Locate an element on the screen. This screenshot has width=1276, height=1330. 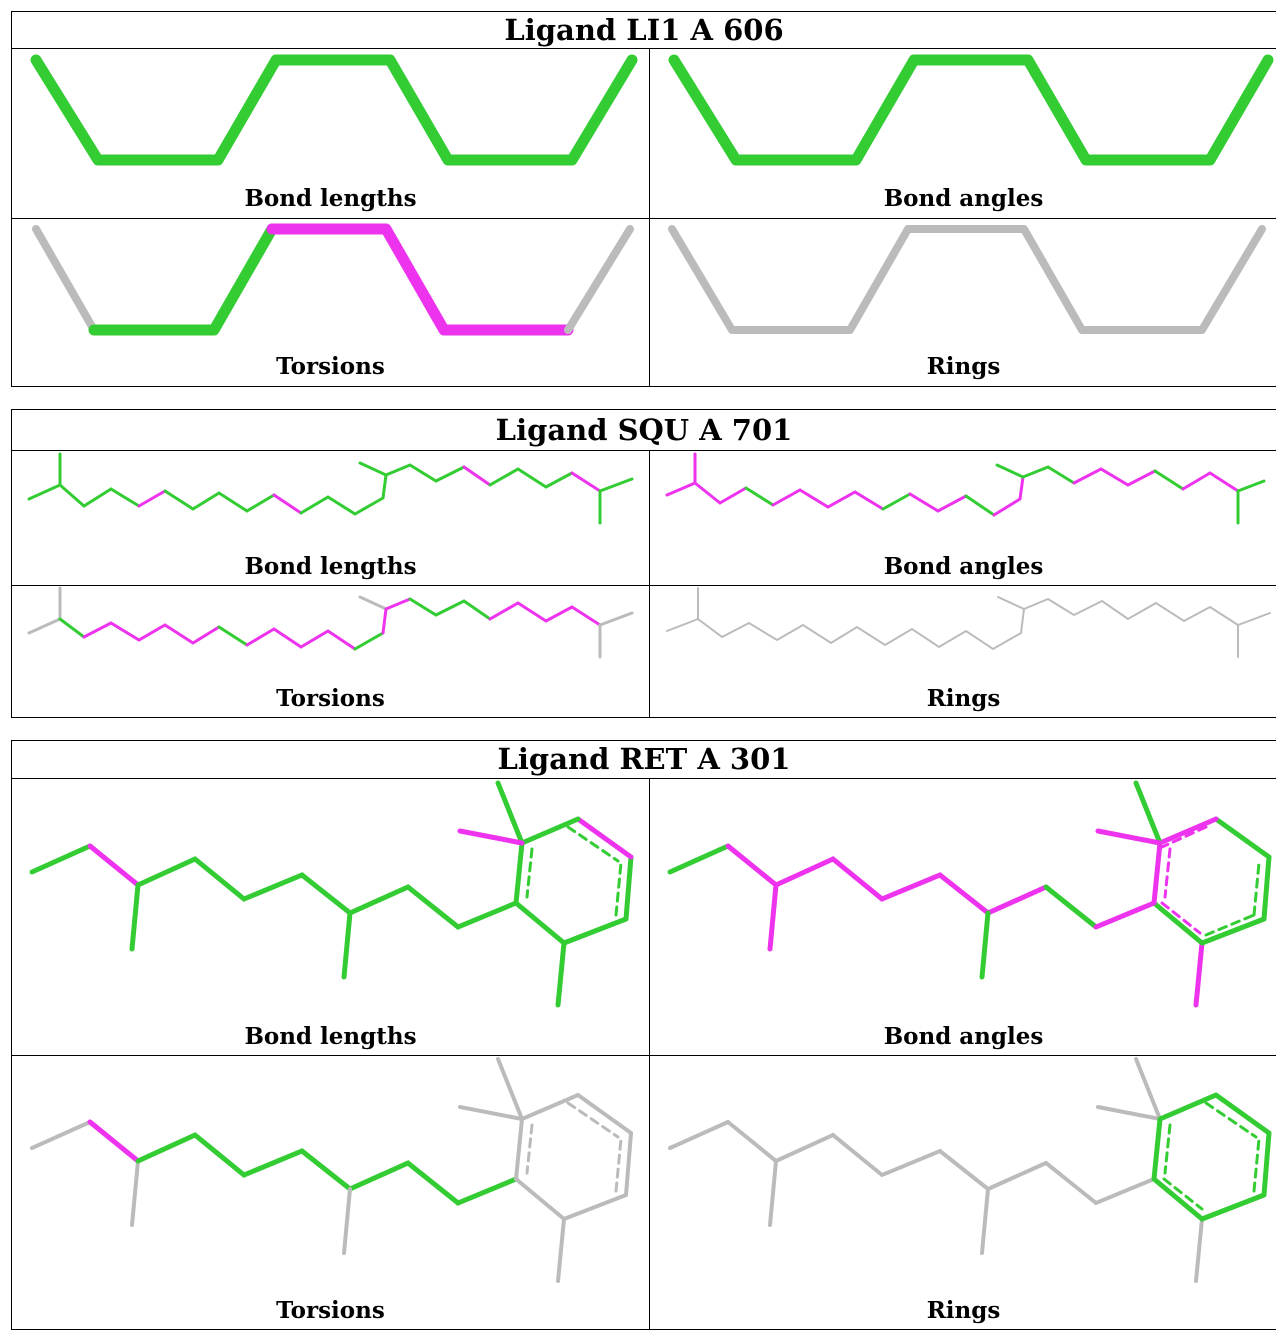
structure-squ-bond-lengths is located at coordinates (330, 488).